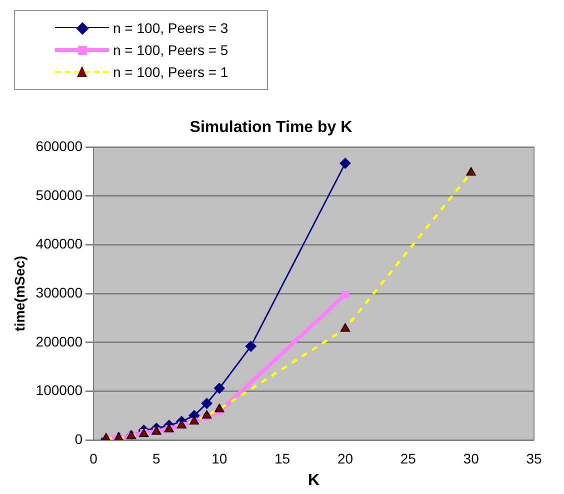 Image resolution: width=564 pixels, height=494 pixels. Describe the element at coordinates (78, 438) in the screenshot. I see `y-tick-label: 0` at that location.